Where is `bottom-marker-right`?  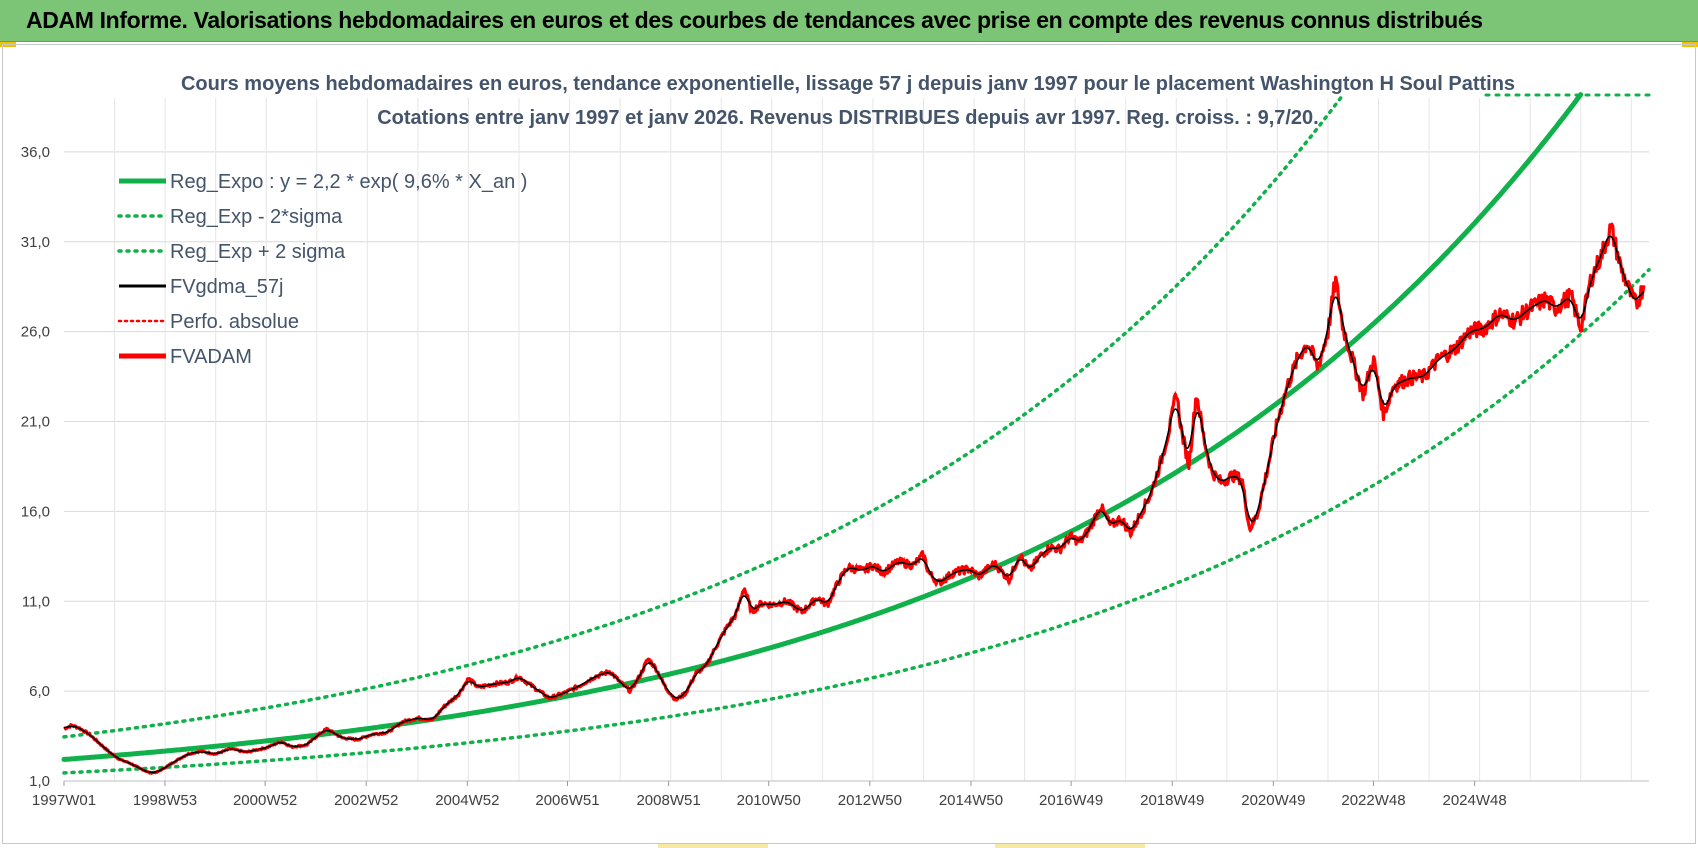
bottom-marker-right is located at coordinates (1070, 846).